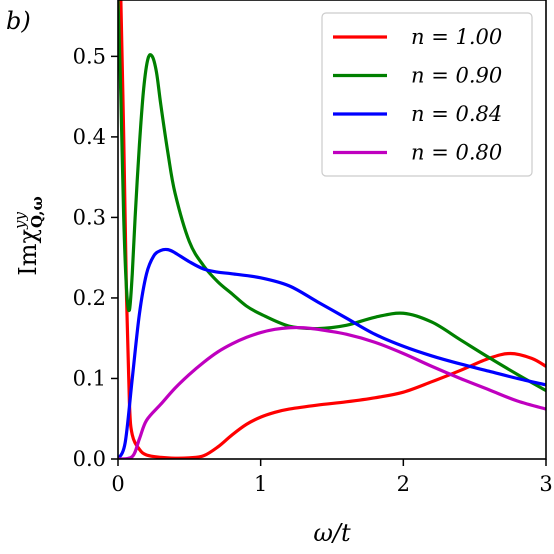  What do you see at coordinates (28, 252) in the screenshot?
I see `y-axis-label-base: Imχ` at bounding box center [28, 252].